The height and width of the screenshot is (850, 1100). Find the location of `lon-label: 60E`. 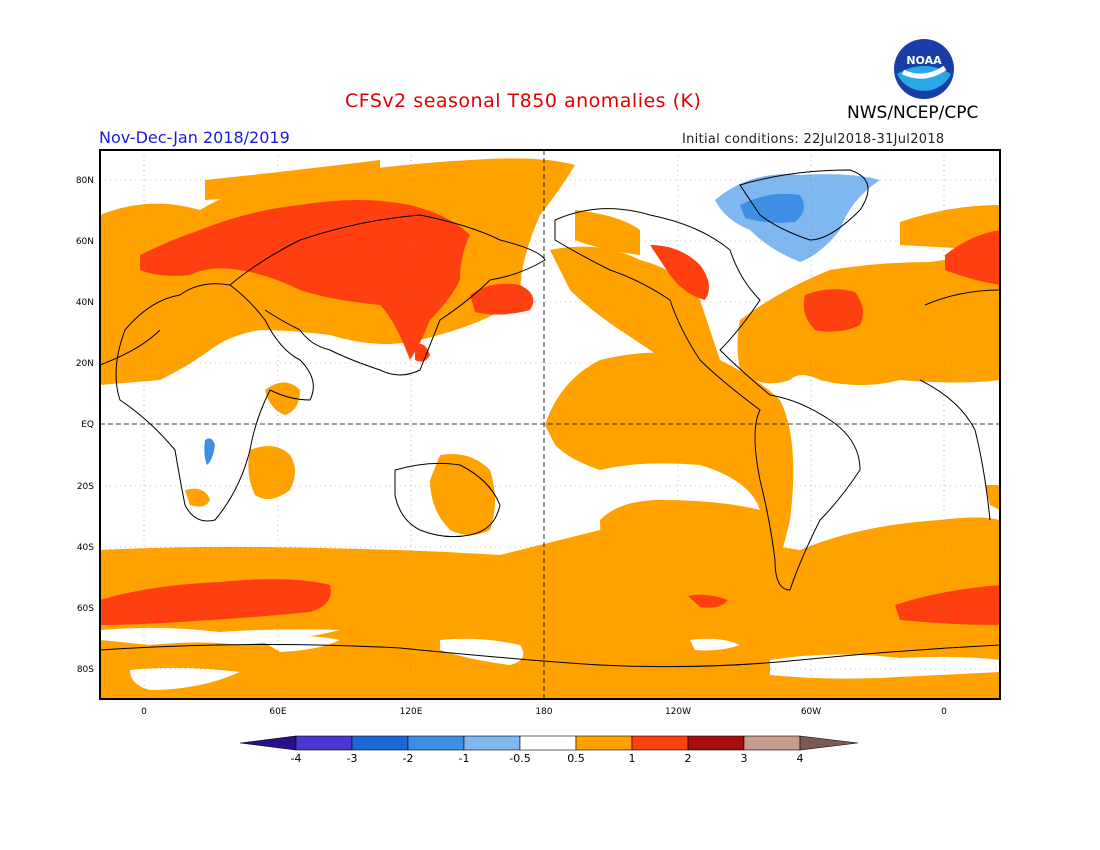

lon-label: 60E is located at coordinates (277, 712).